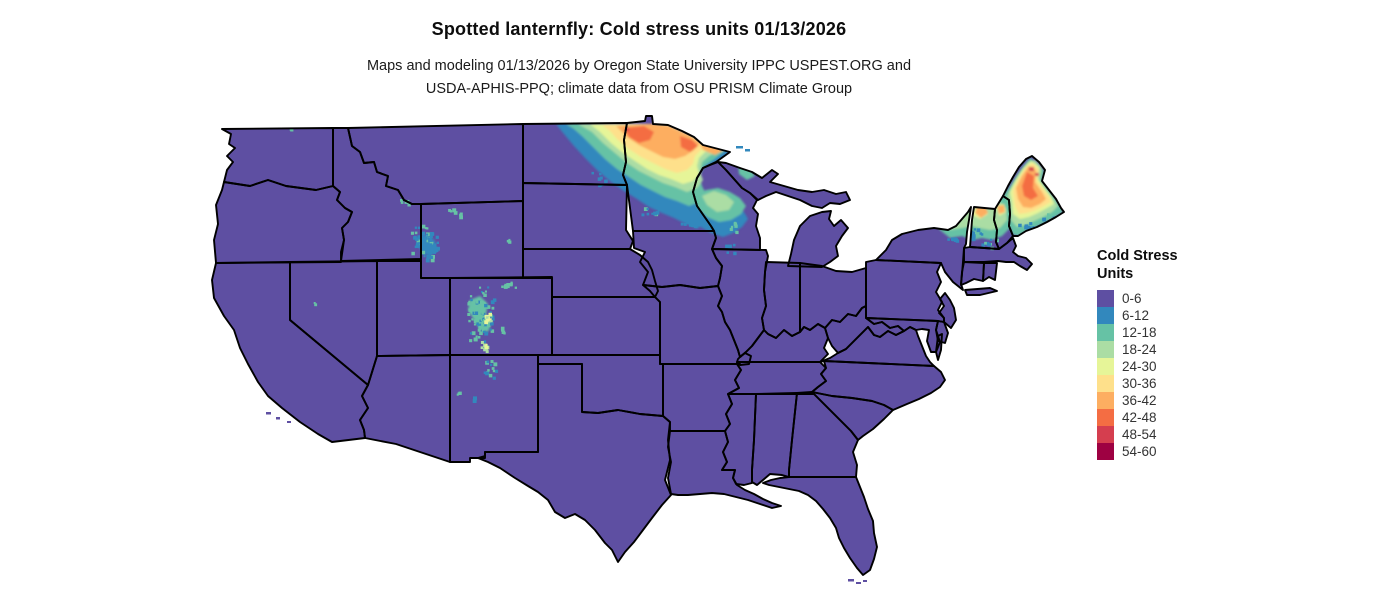 The width and height of the screenshot is (1400, 594). Describe the element at coordinates (1139, 451) in the screenshot. I see `legend-label: 54-60` at that location.